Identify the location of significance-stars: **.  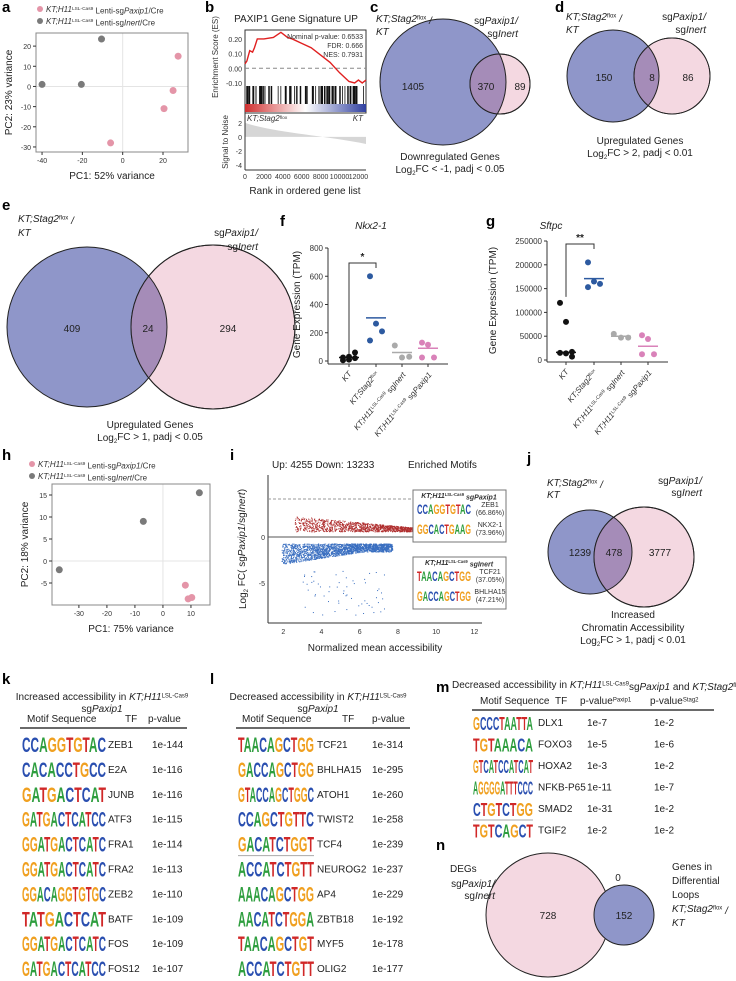
(580, 238).